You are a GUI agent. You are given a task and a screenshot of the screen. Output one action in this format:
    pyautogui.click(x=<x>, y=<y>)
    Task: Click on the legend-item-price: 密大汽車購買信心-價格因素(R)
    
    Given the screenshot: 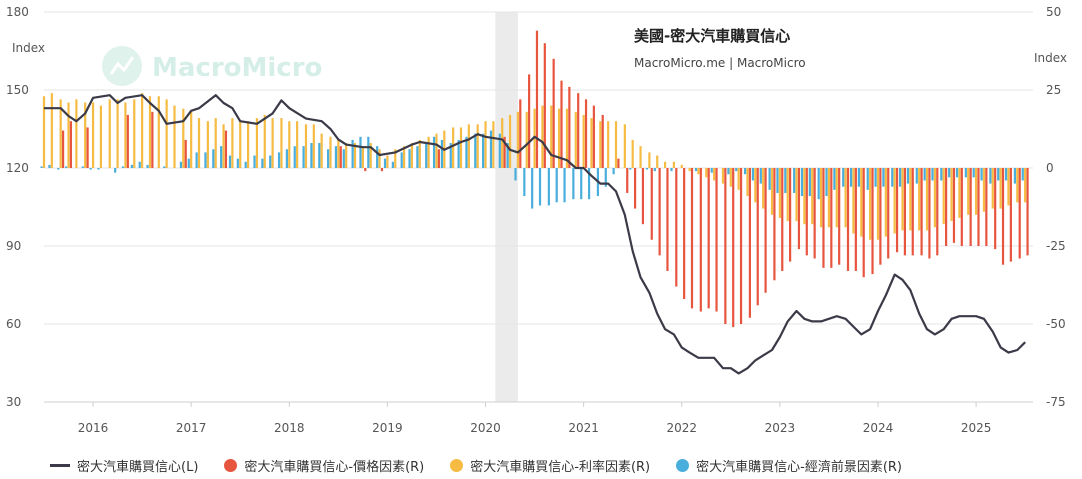 What is the action you would take?
    pyautogui.click(x=324, y=465)
    